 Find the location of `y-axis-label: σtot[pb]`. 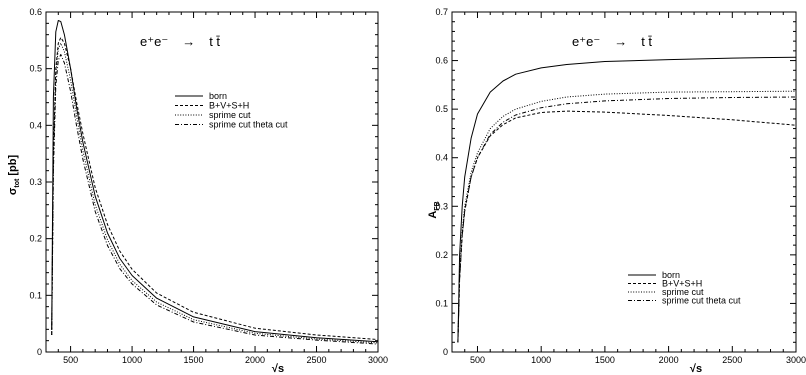

y-axis-label: σtot[pb] is located at coordinates (14, 175).